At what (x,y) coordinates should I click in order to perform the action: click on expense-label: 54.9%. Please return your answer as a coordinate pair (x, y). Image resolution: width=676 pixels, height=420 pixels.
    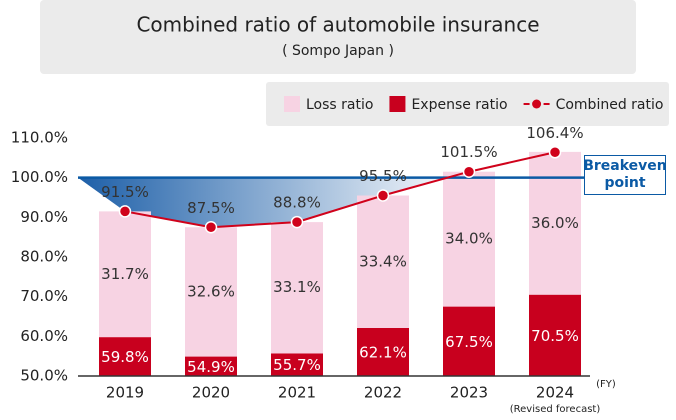
    Looking at the image, I should click on (211, 367).